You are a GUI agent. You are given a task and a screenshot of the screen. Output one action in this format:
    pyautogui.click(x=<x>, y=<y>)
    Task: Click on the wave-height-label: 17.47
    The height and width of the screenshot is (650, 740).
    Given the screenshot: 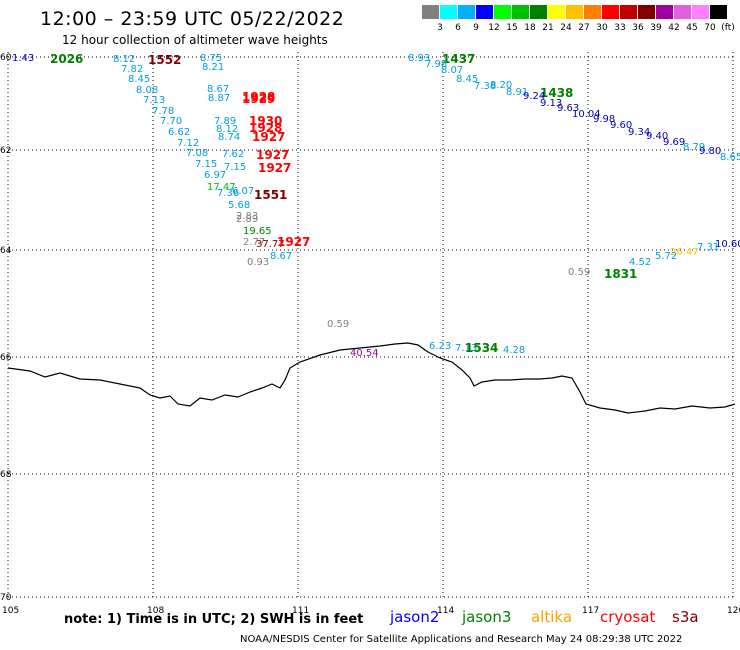 What is the action you would take?
    pyautogui.click(x=221, y=187)
    